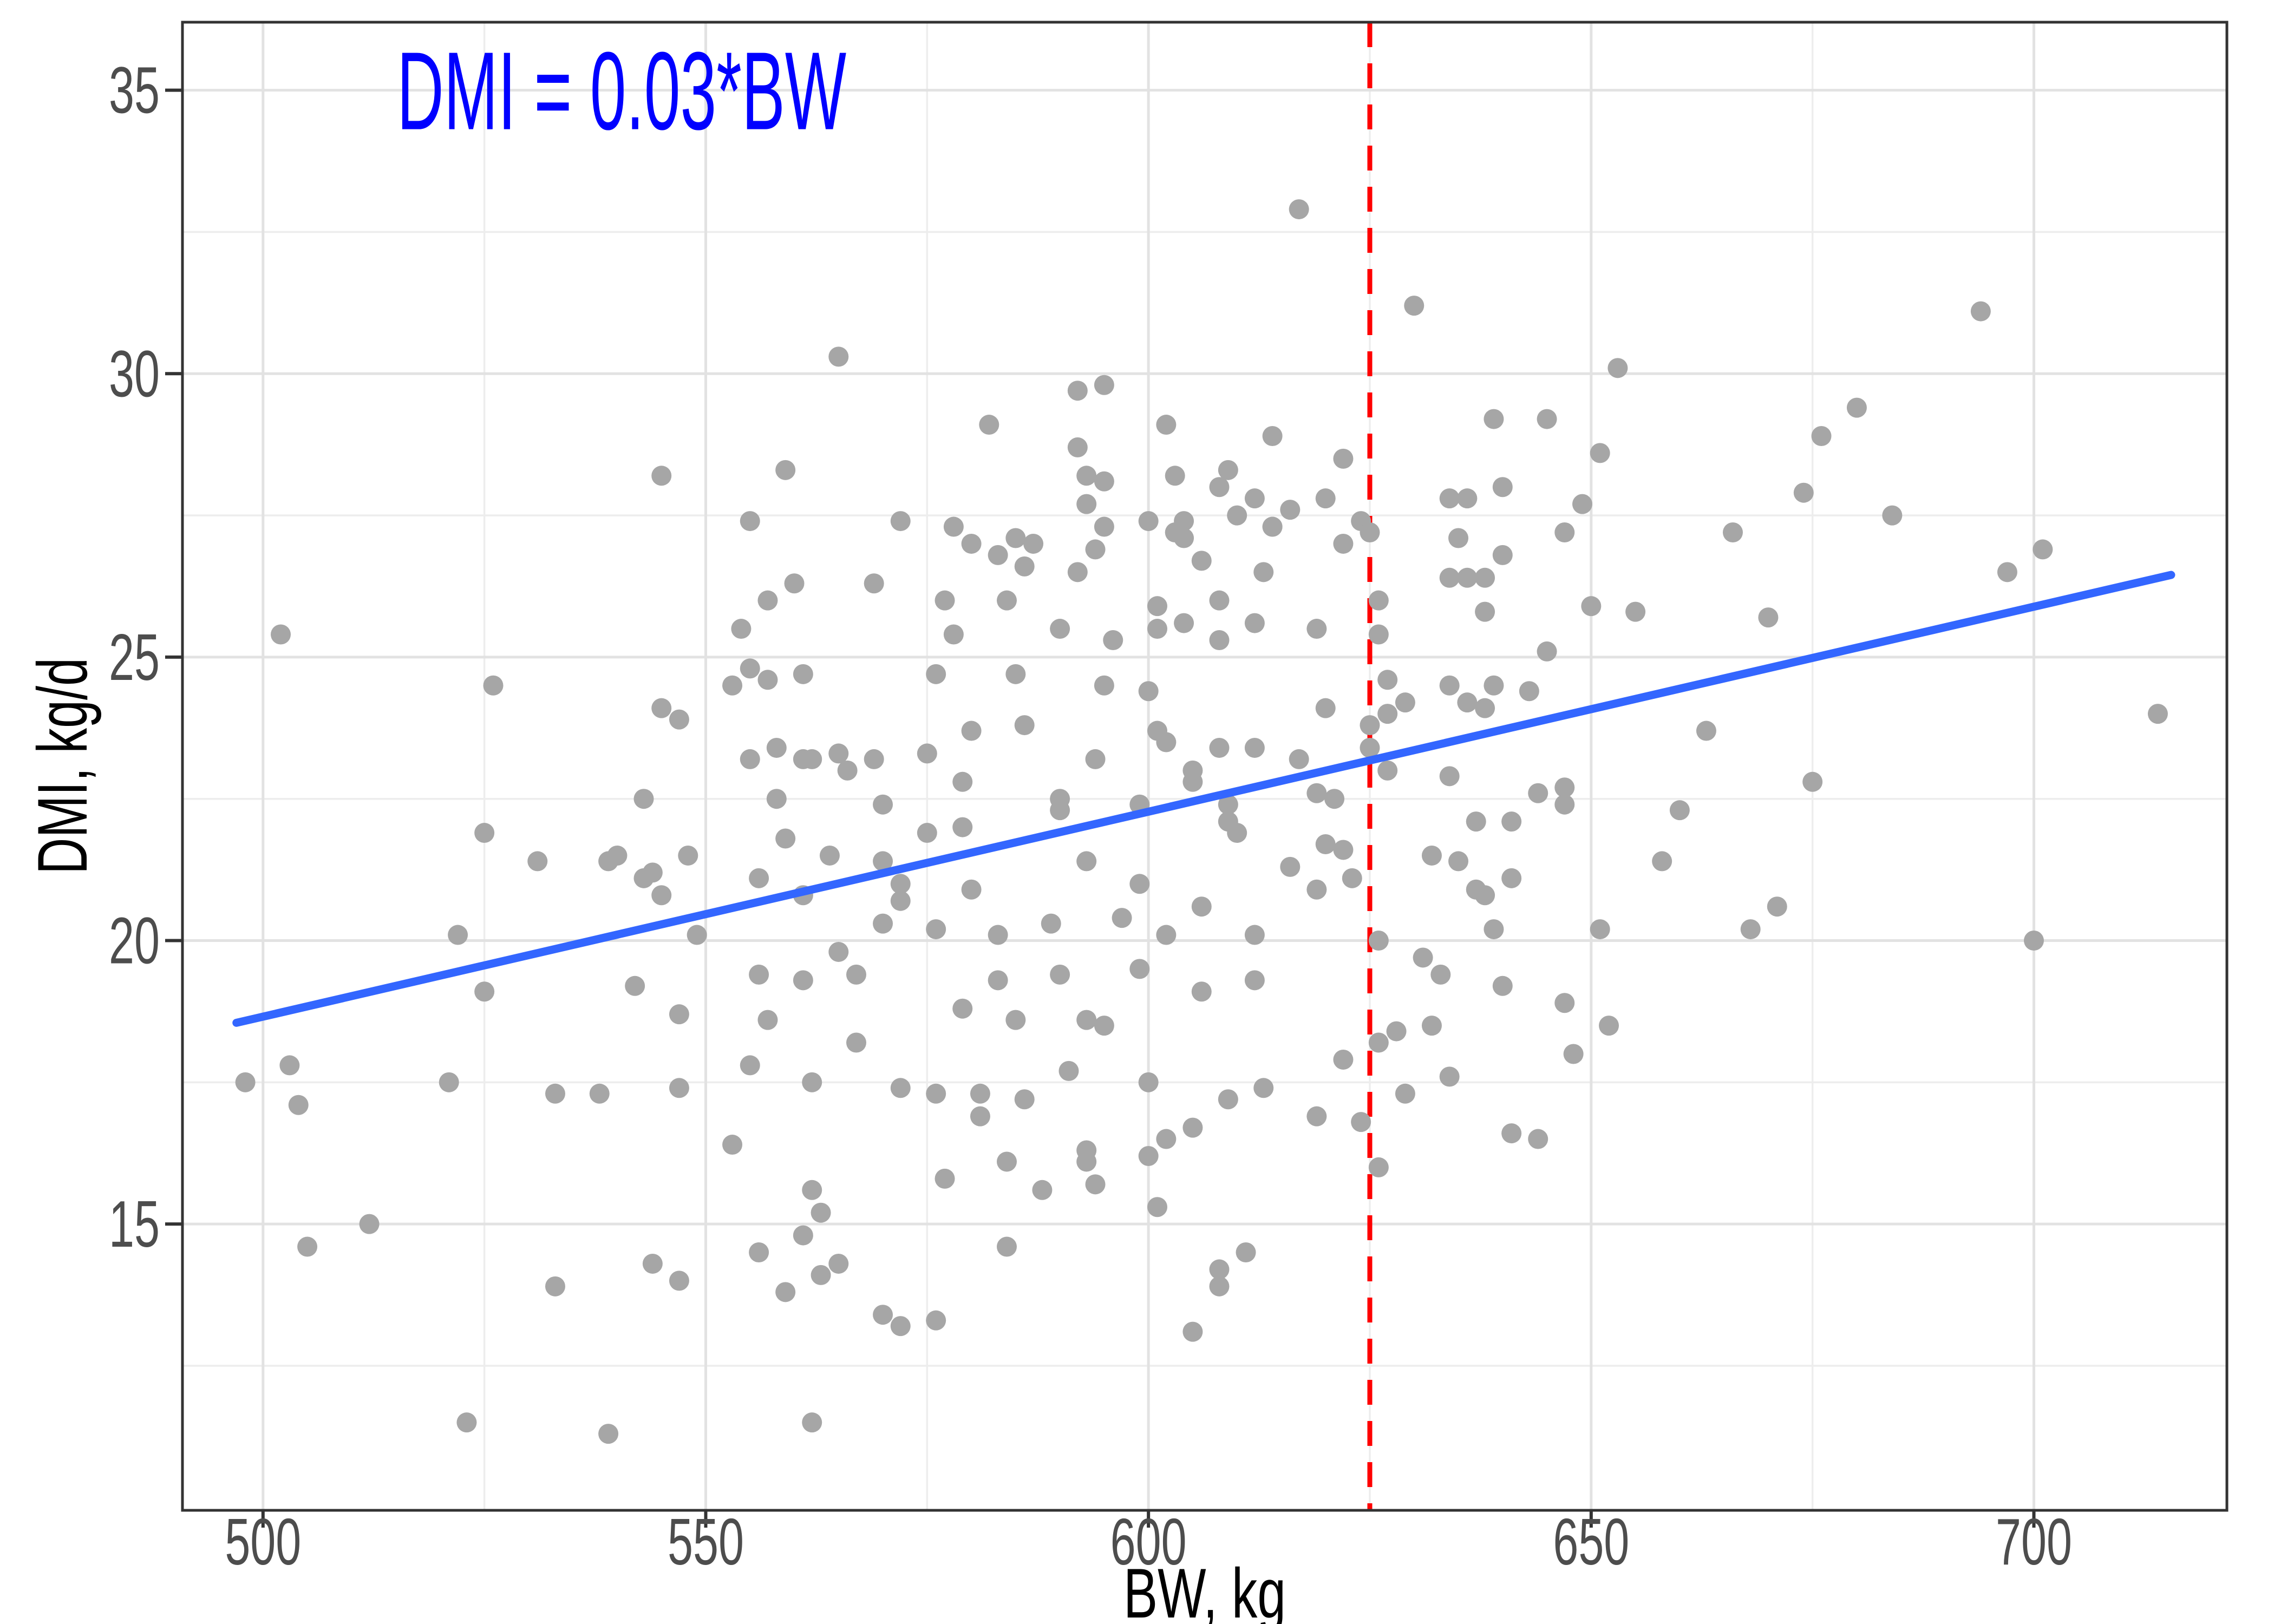  What do you see at coordinates (1204, 1589) in the screenshot?
I see `x-axis-title: BW, kg` at bounding box center [1204, 1589].